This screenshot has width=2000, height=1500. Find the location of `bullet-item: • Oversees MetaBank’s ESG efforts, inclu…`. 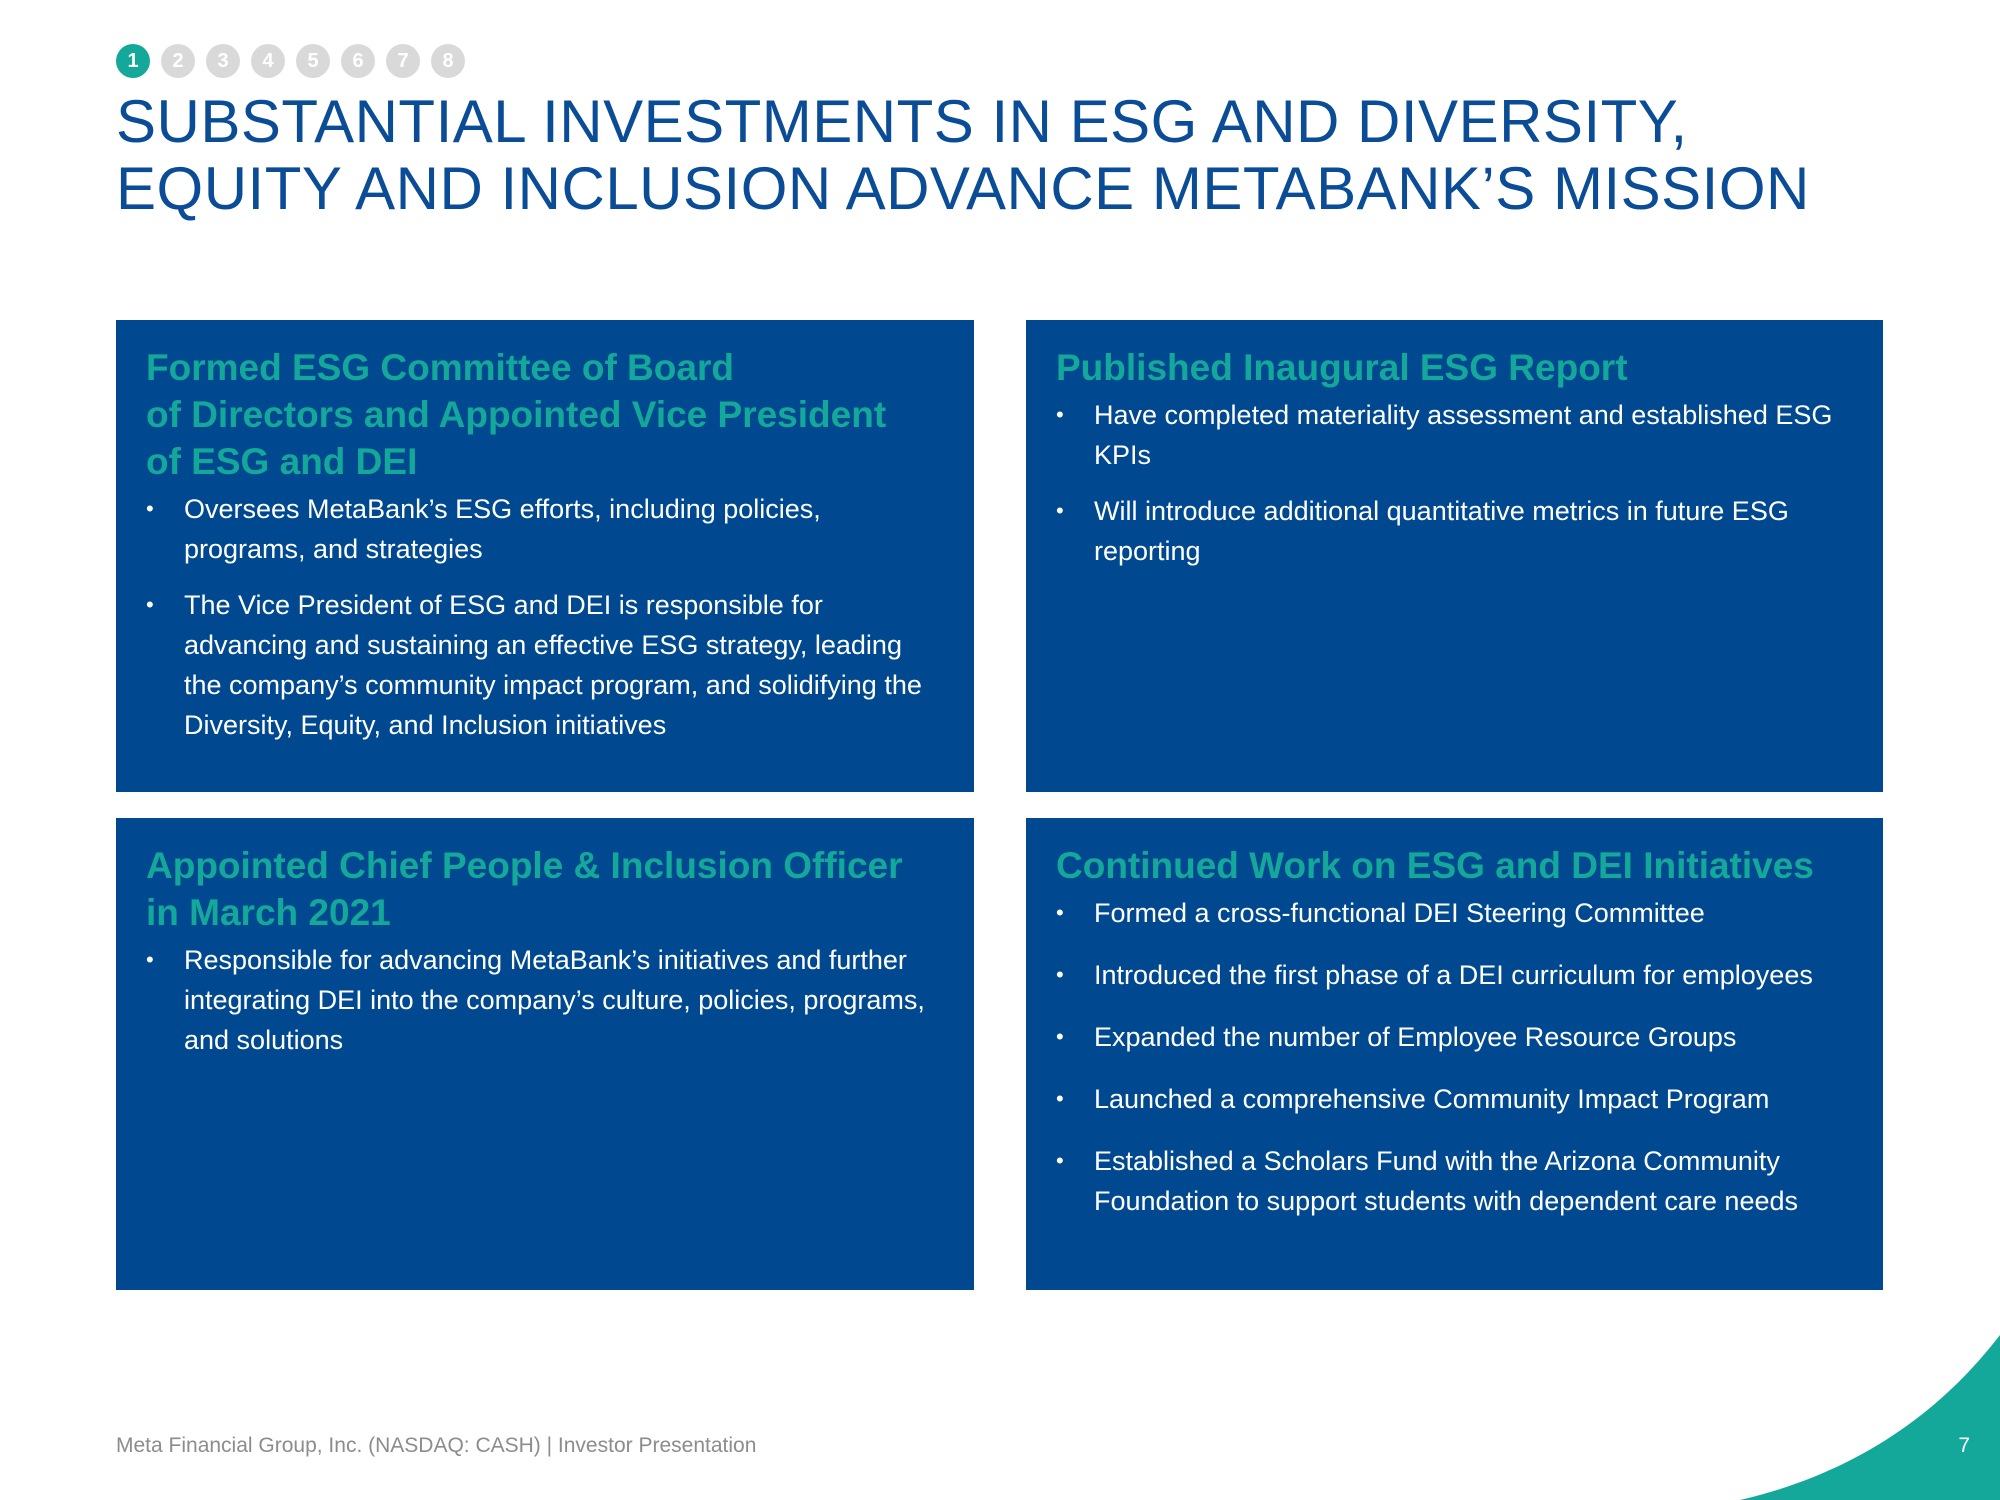

bullet-item: • Oversees MetaBank’s ESG efforts, inclu… is located at coordinates (545, 529).